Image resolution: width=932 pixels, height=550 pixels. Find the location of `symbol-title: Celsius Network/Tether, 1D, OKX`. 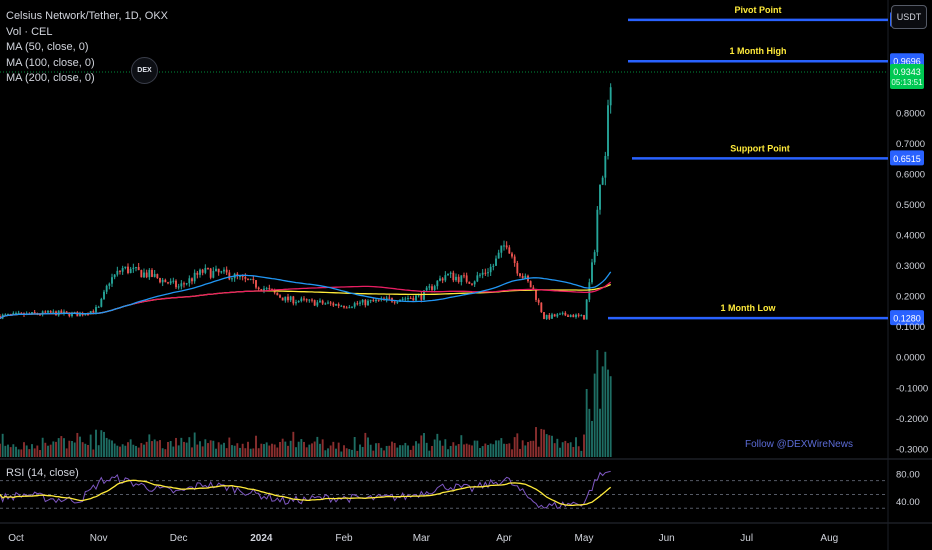

symbol-title: Celsius Network/Tether, 1D, OKX is located at coordinates (87, 16).